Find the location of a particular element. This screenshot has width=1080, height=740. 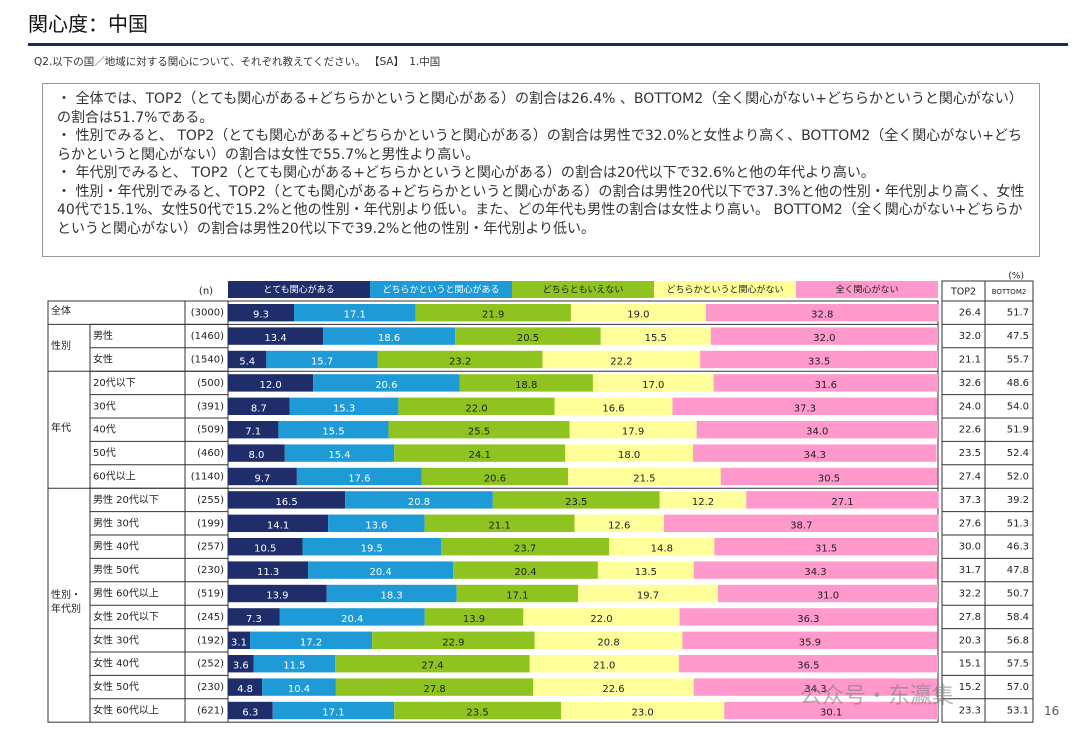

top2-value: 27.4 is located at coordinates (970, 477).